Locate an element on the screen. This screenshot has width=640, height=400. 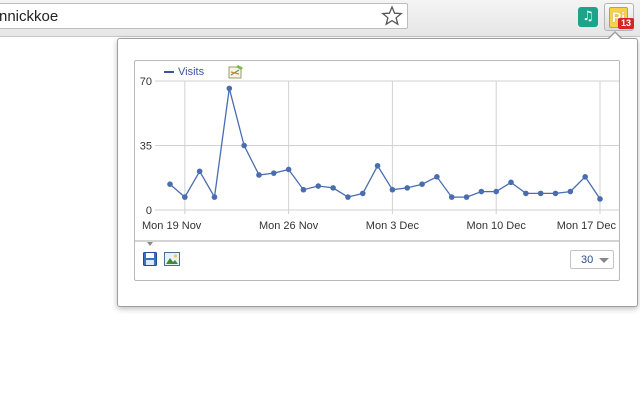
y-tick-label: 0 is located at coordinates (149, 211).